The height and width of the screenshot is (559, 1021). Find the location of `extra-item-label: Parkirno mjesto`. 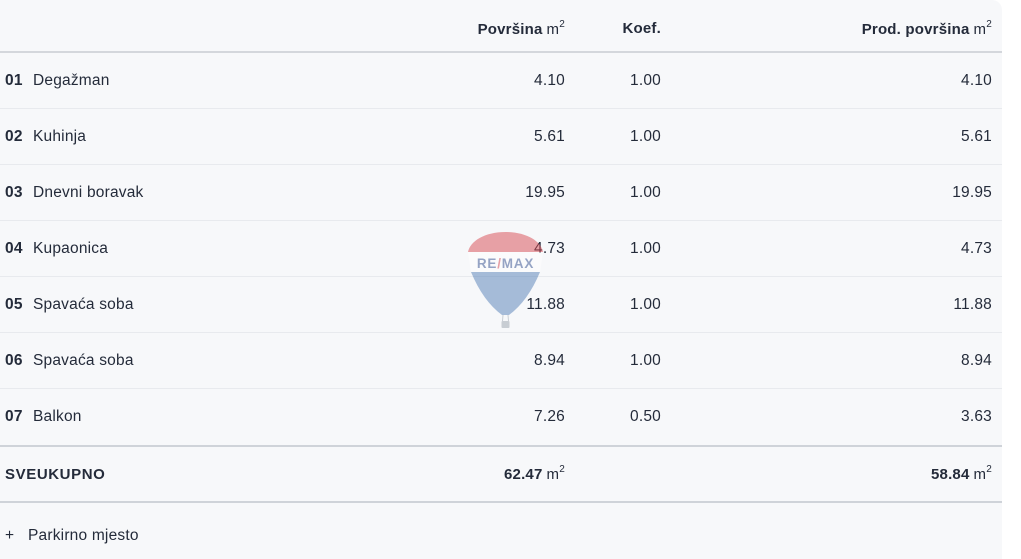

extra-item-label: Parkirno mjesto is located at coordinates (83, 535).